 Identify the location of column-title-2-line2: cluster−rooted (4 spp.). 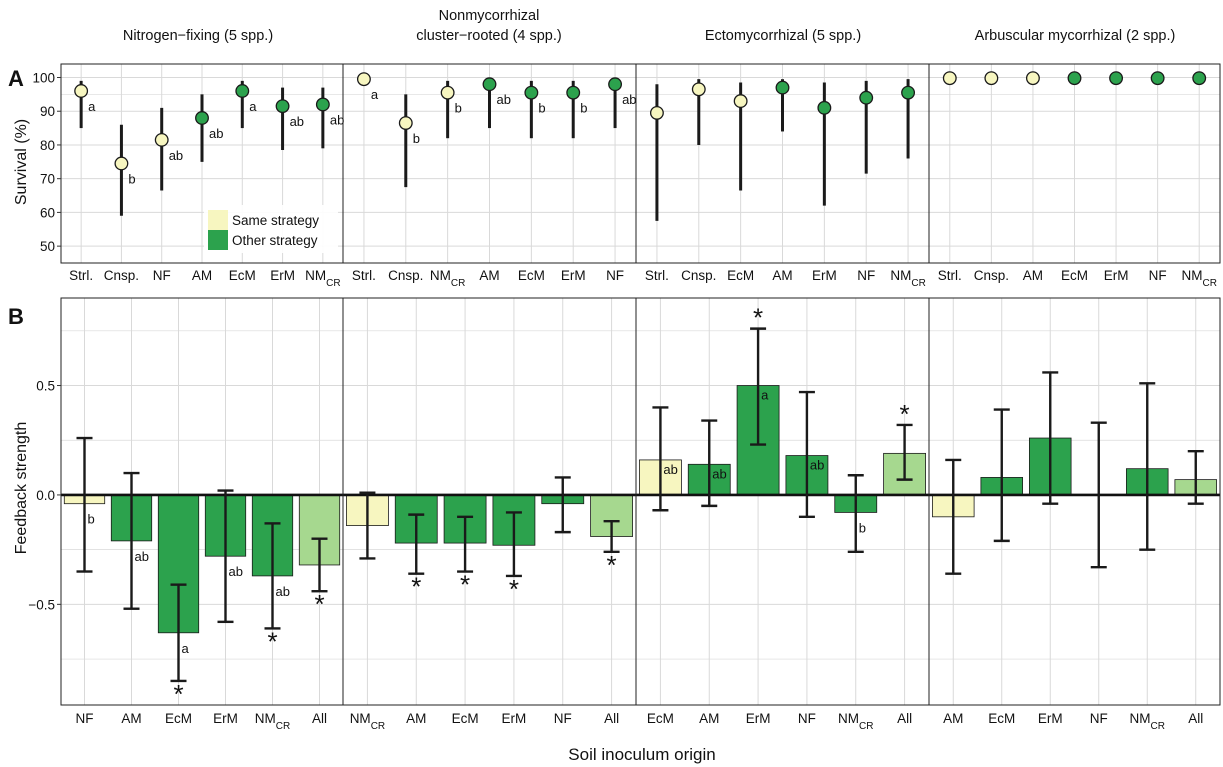
(488, 36).